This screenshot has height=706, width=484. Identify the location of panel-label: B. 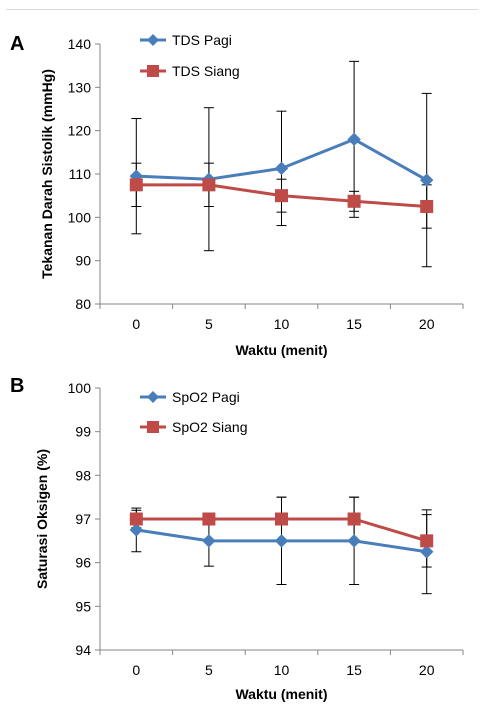
(17, 386).